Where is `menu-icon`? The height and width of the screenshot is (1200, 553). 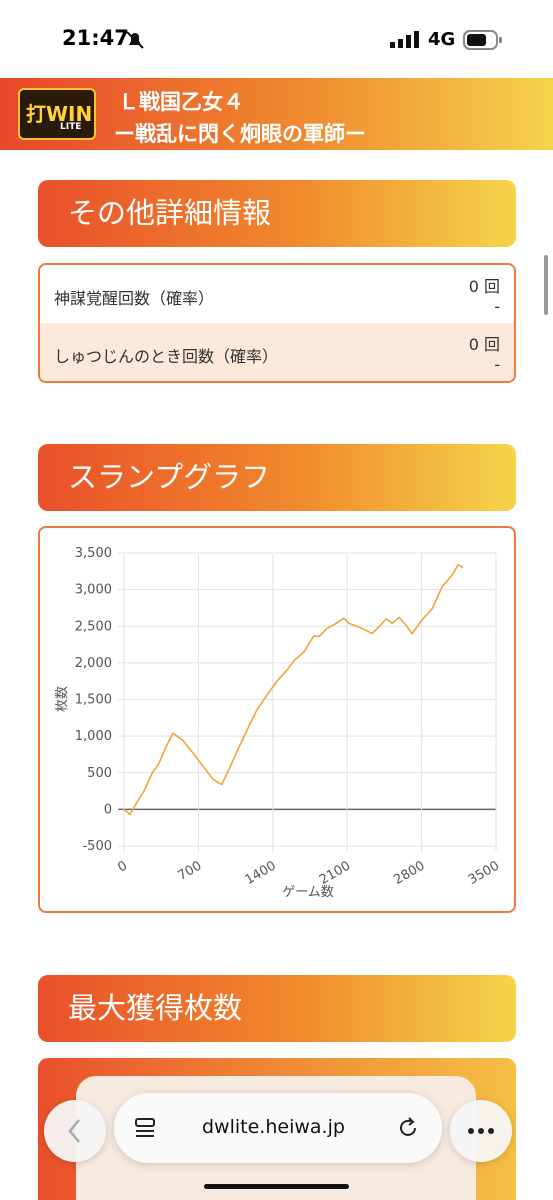 menu-icon is located at coordinates (145, 1127).